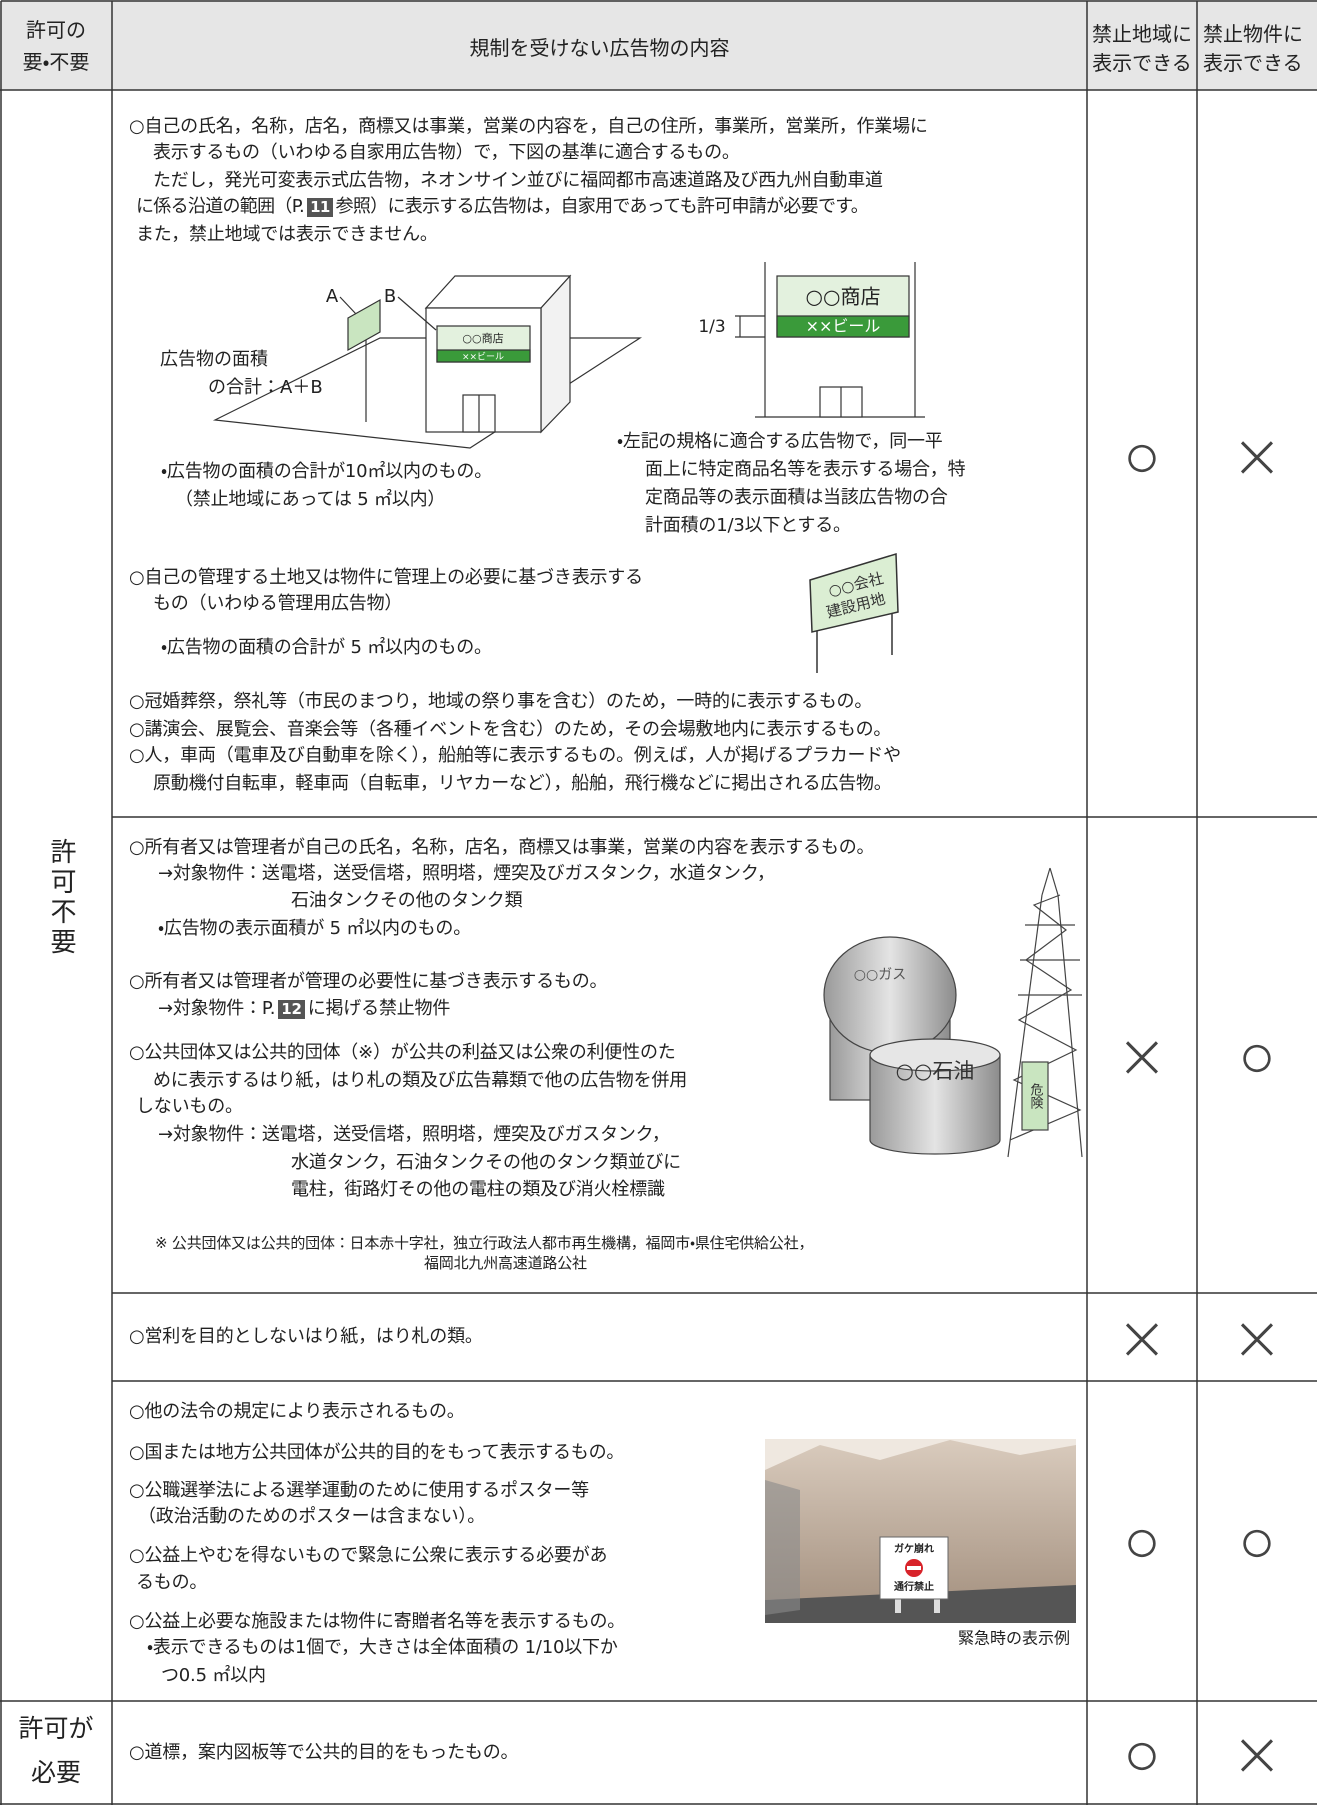  Describe the element at coordinates (61, 898) in the screenshot. I see `group-label: 許可不要` at that location.